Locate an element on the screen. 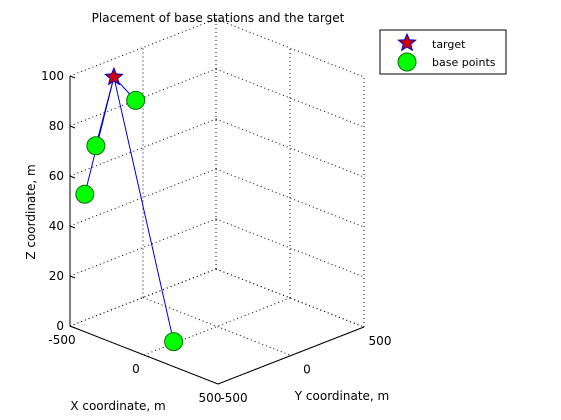 Image resolution: width=561 pixels, height=420 pixels. y-tick-label: -500 is located at coordinates (233, 398).